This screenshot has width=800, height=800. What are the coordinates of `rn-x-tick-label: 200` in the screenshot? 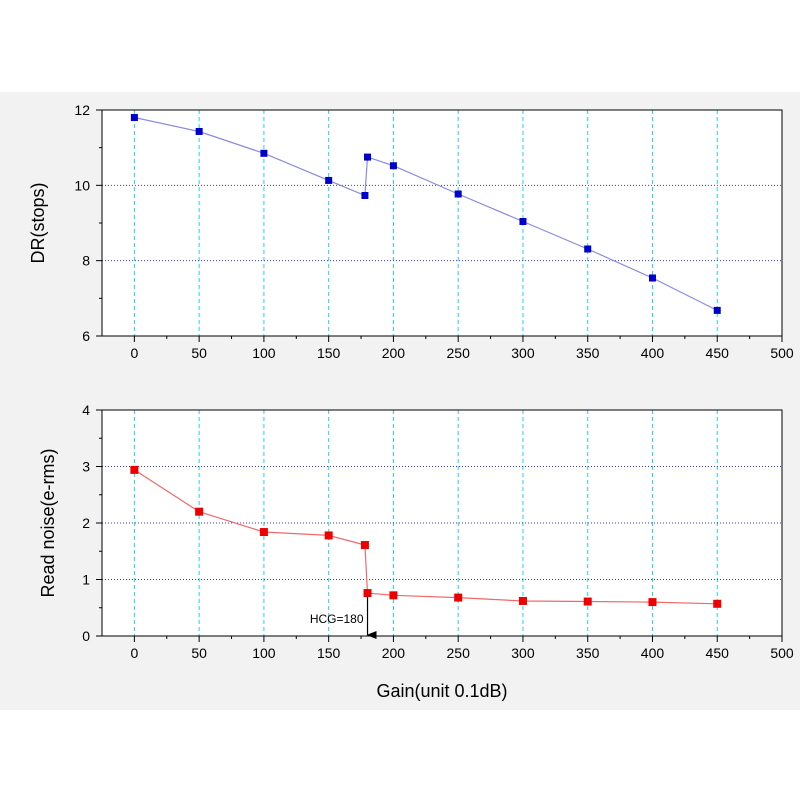 It's located at (394, 653).